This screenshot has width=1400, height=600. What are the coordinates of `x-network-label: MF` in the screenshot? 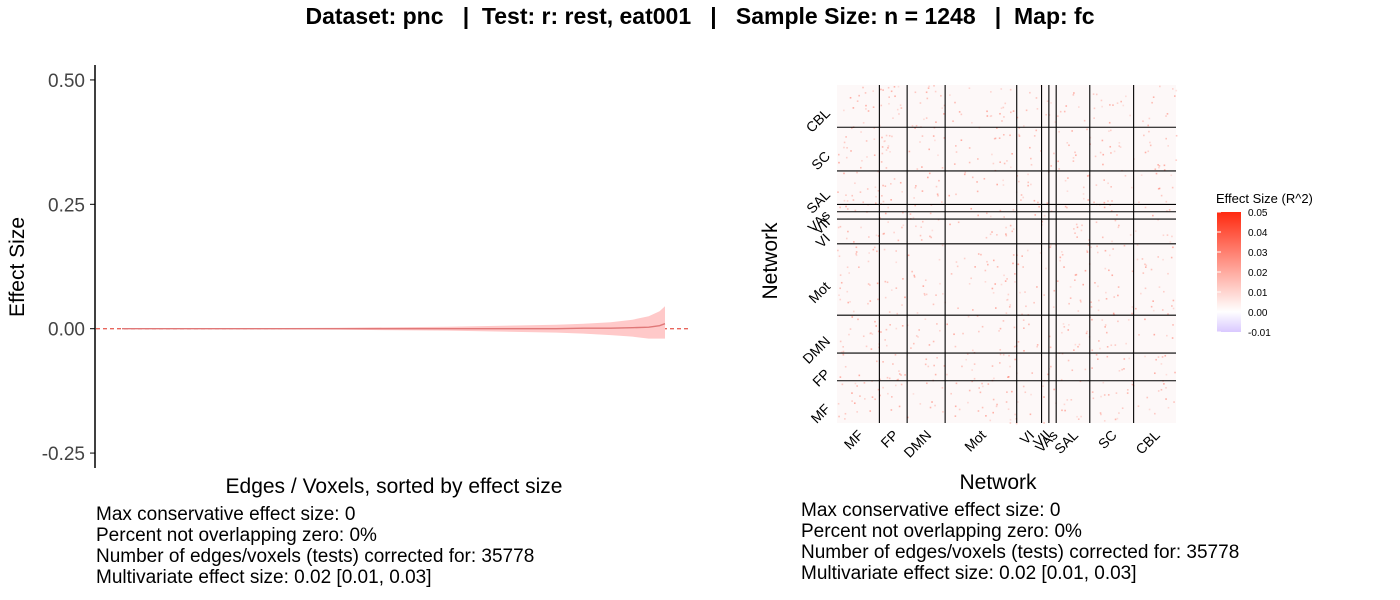 It's located at (854, 440).